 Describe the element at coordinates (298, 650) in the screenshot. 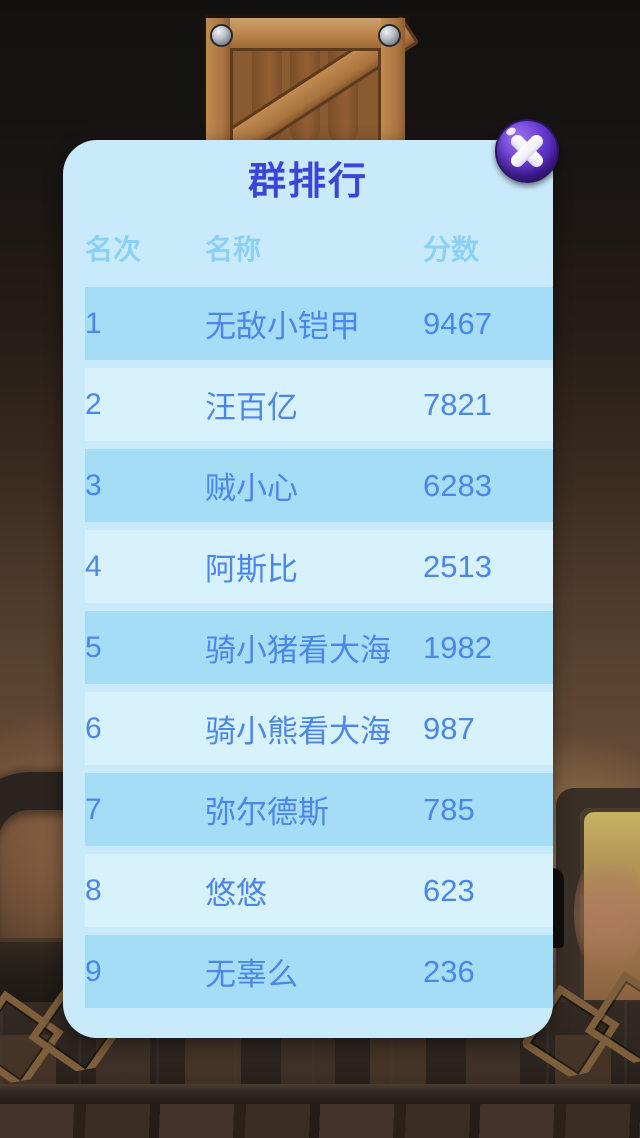

I see `name-cell: 骑小猪看大海` at that location.